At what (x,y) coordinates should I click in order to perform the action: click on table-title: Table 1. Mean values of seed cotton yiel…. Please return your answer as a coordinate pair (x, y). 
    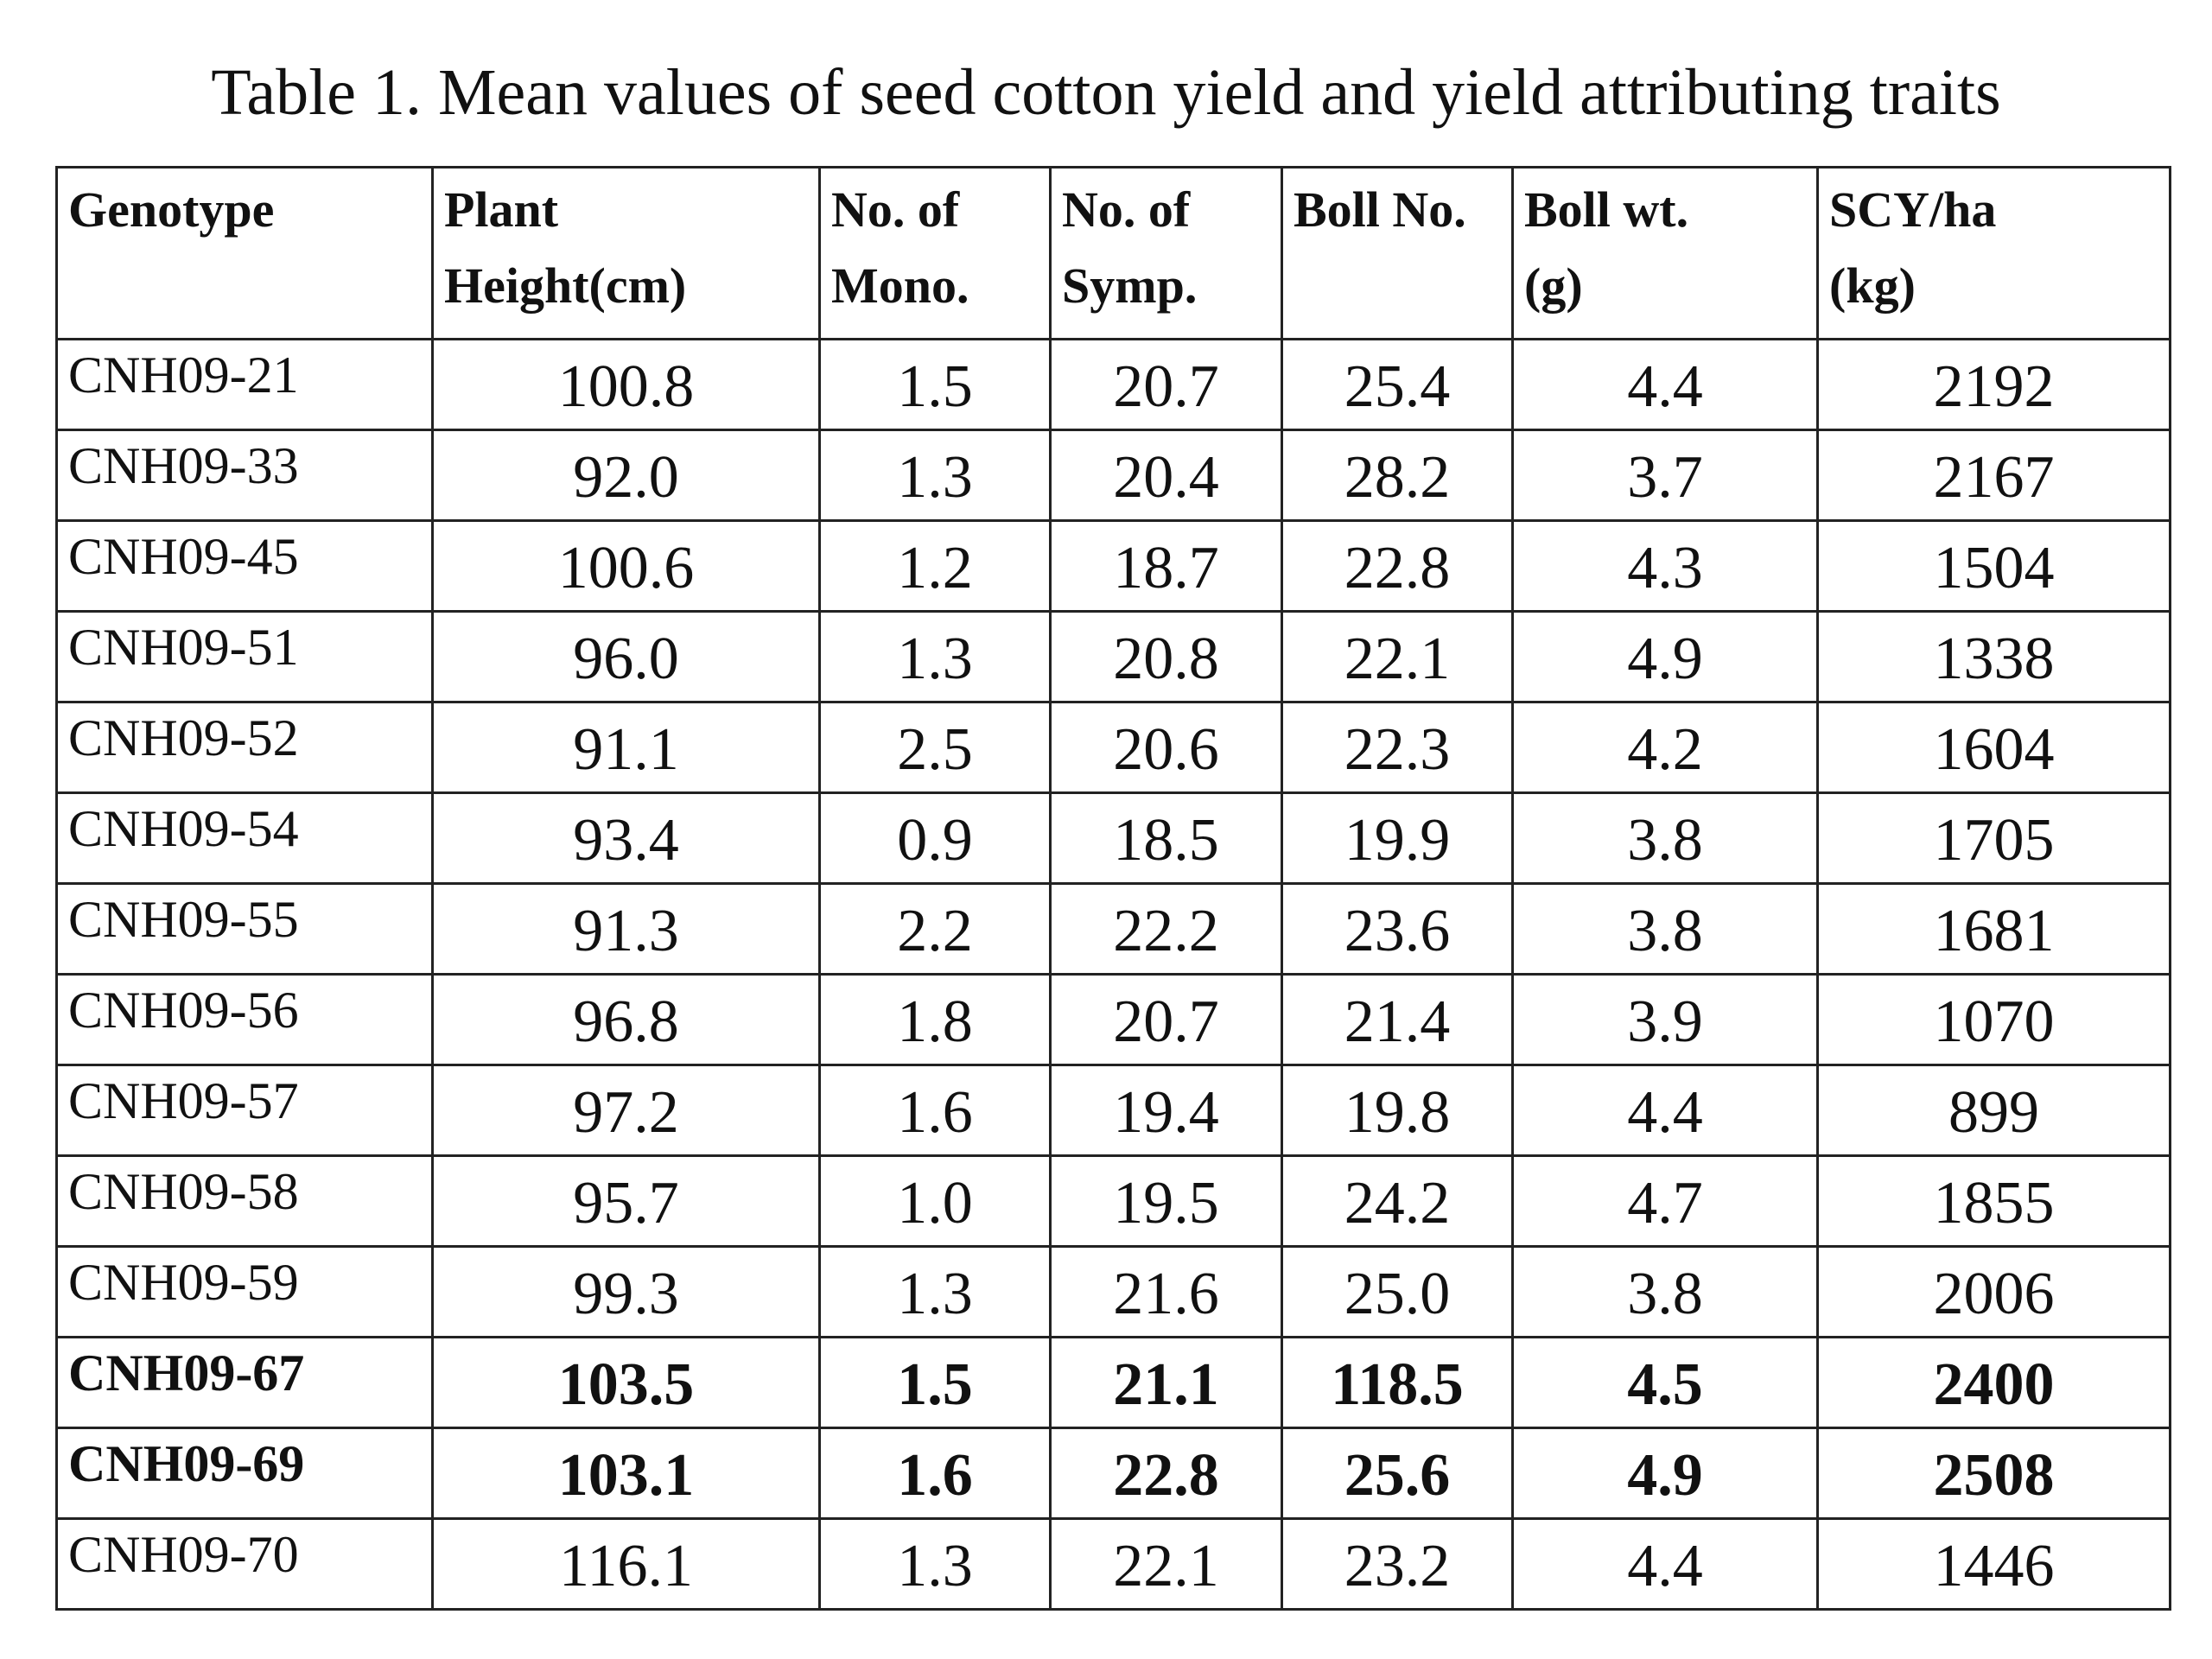
    Looking at the image, I should click on (1106, 92).